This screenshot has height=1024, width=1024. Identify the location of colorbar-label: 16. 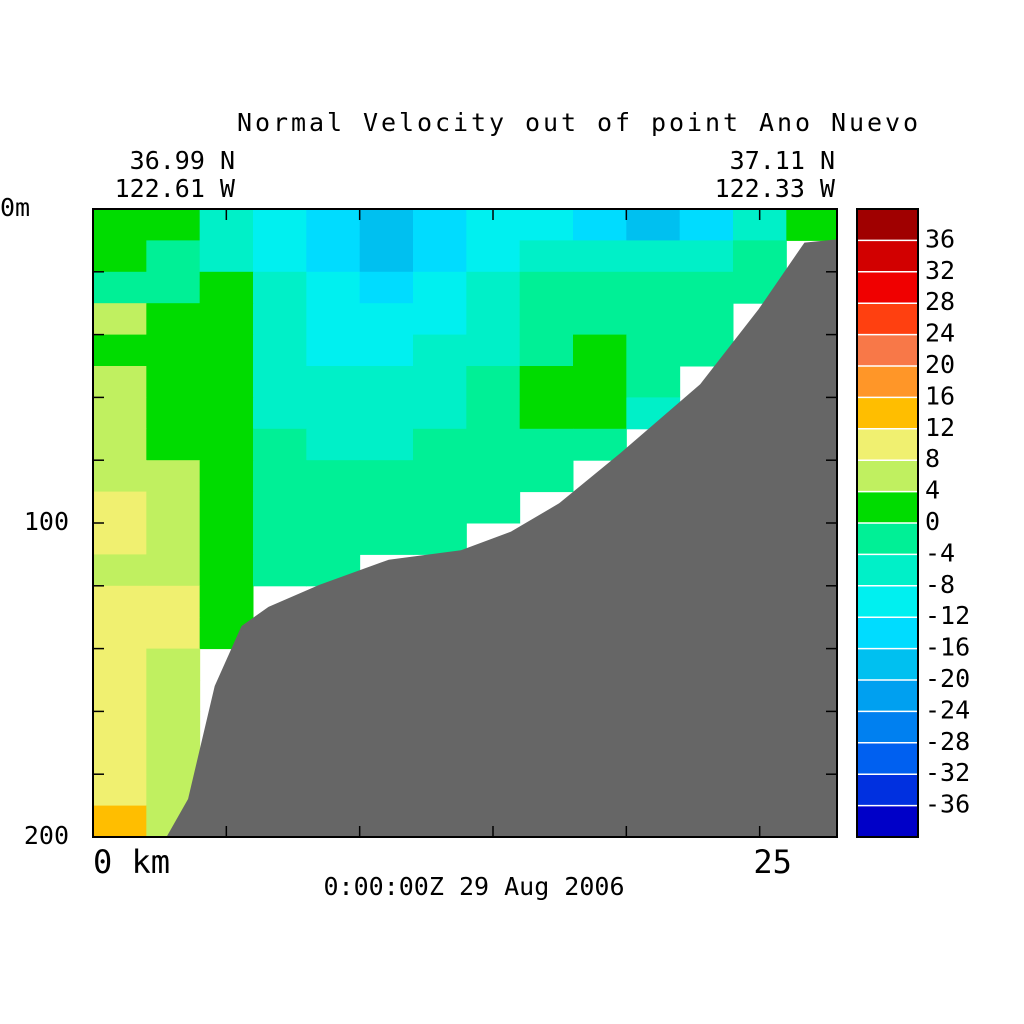
(940, 395).